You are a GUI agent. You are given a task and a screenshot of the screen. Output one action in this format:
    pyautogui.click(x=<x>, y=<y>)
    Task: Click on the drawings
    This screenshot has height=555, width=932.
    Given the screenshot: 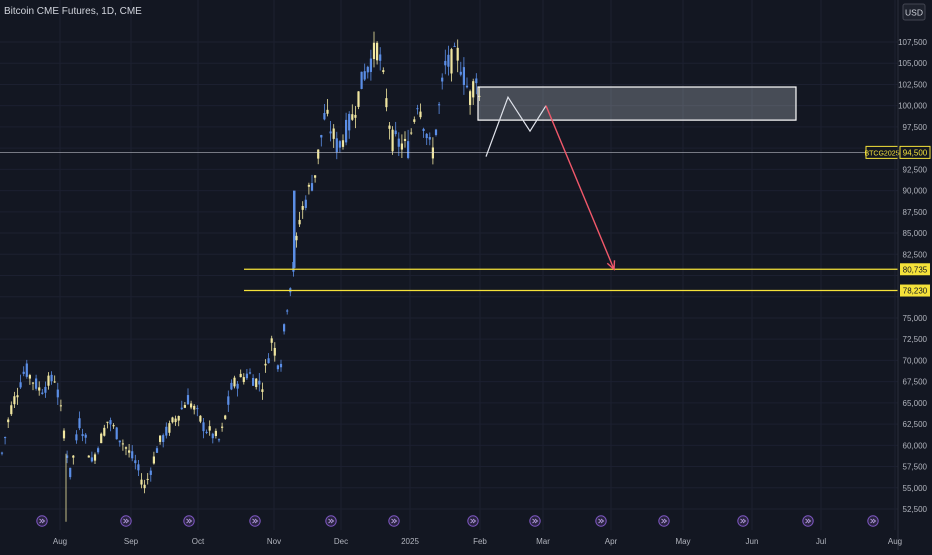 What is the action you would take?
    pyautogui.click(x=637, y=178)
    